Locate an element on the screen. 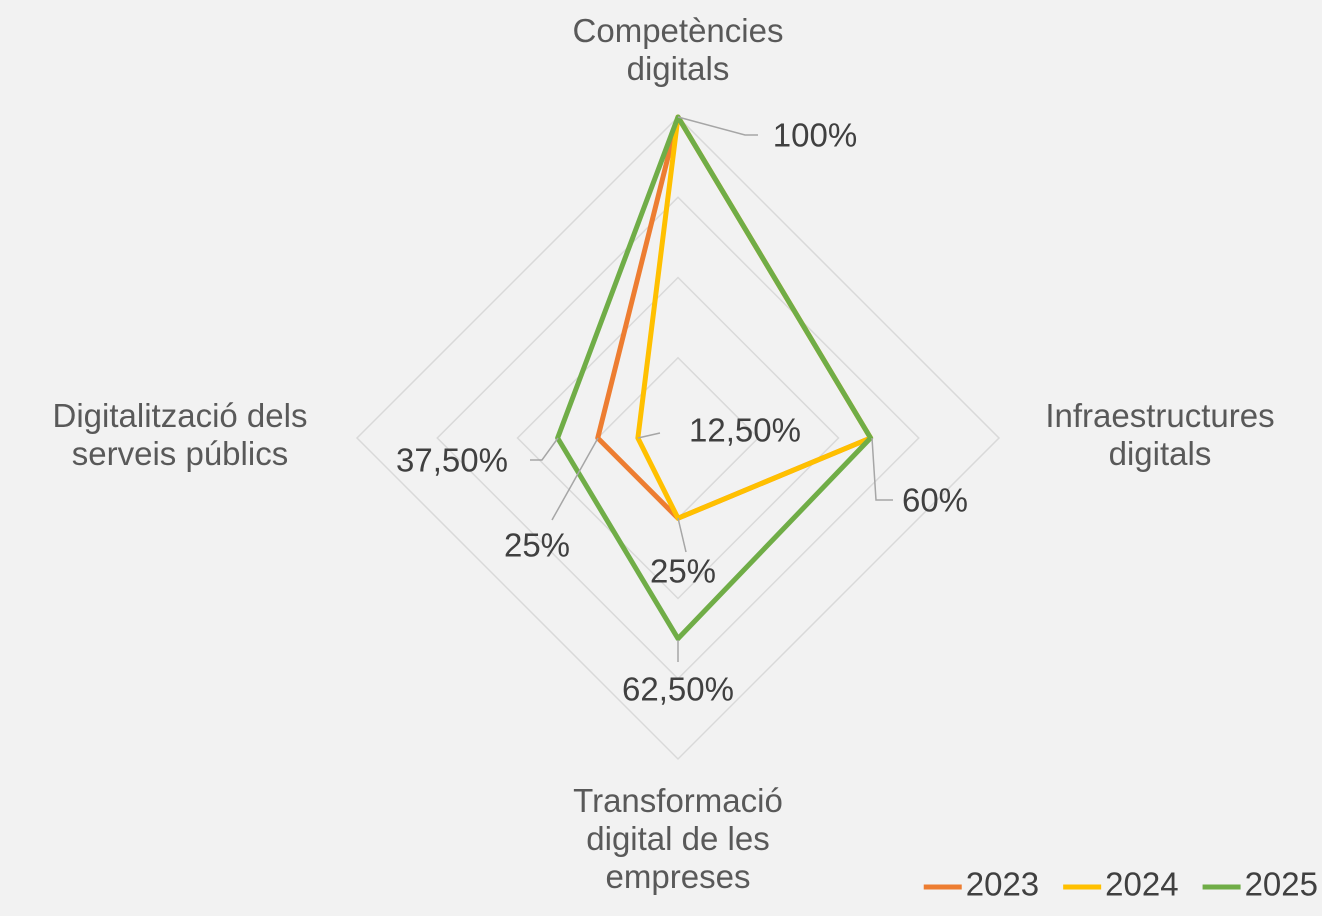  data-label: 60% is located at coordinates (935, 500).